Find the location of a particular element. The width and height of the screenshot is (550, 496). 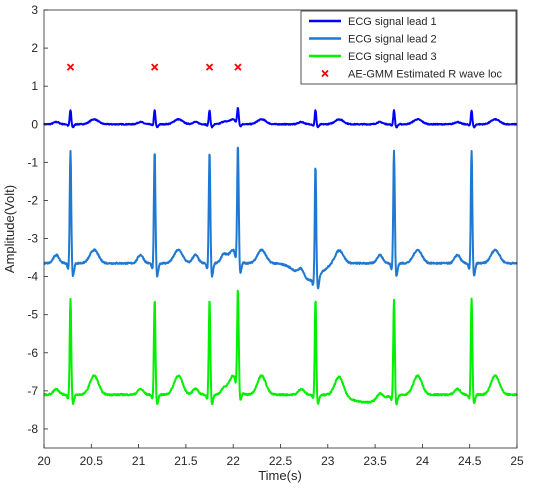

x-axis: 20 20.5 21 21.5 22 22.5 23 23.5 24 24.5 25 is located at coordinates (280, 456).